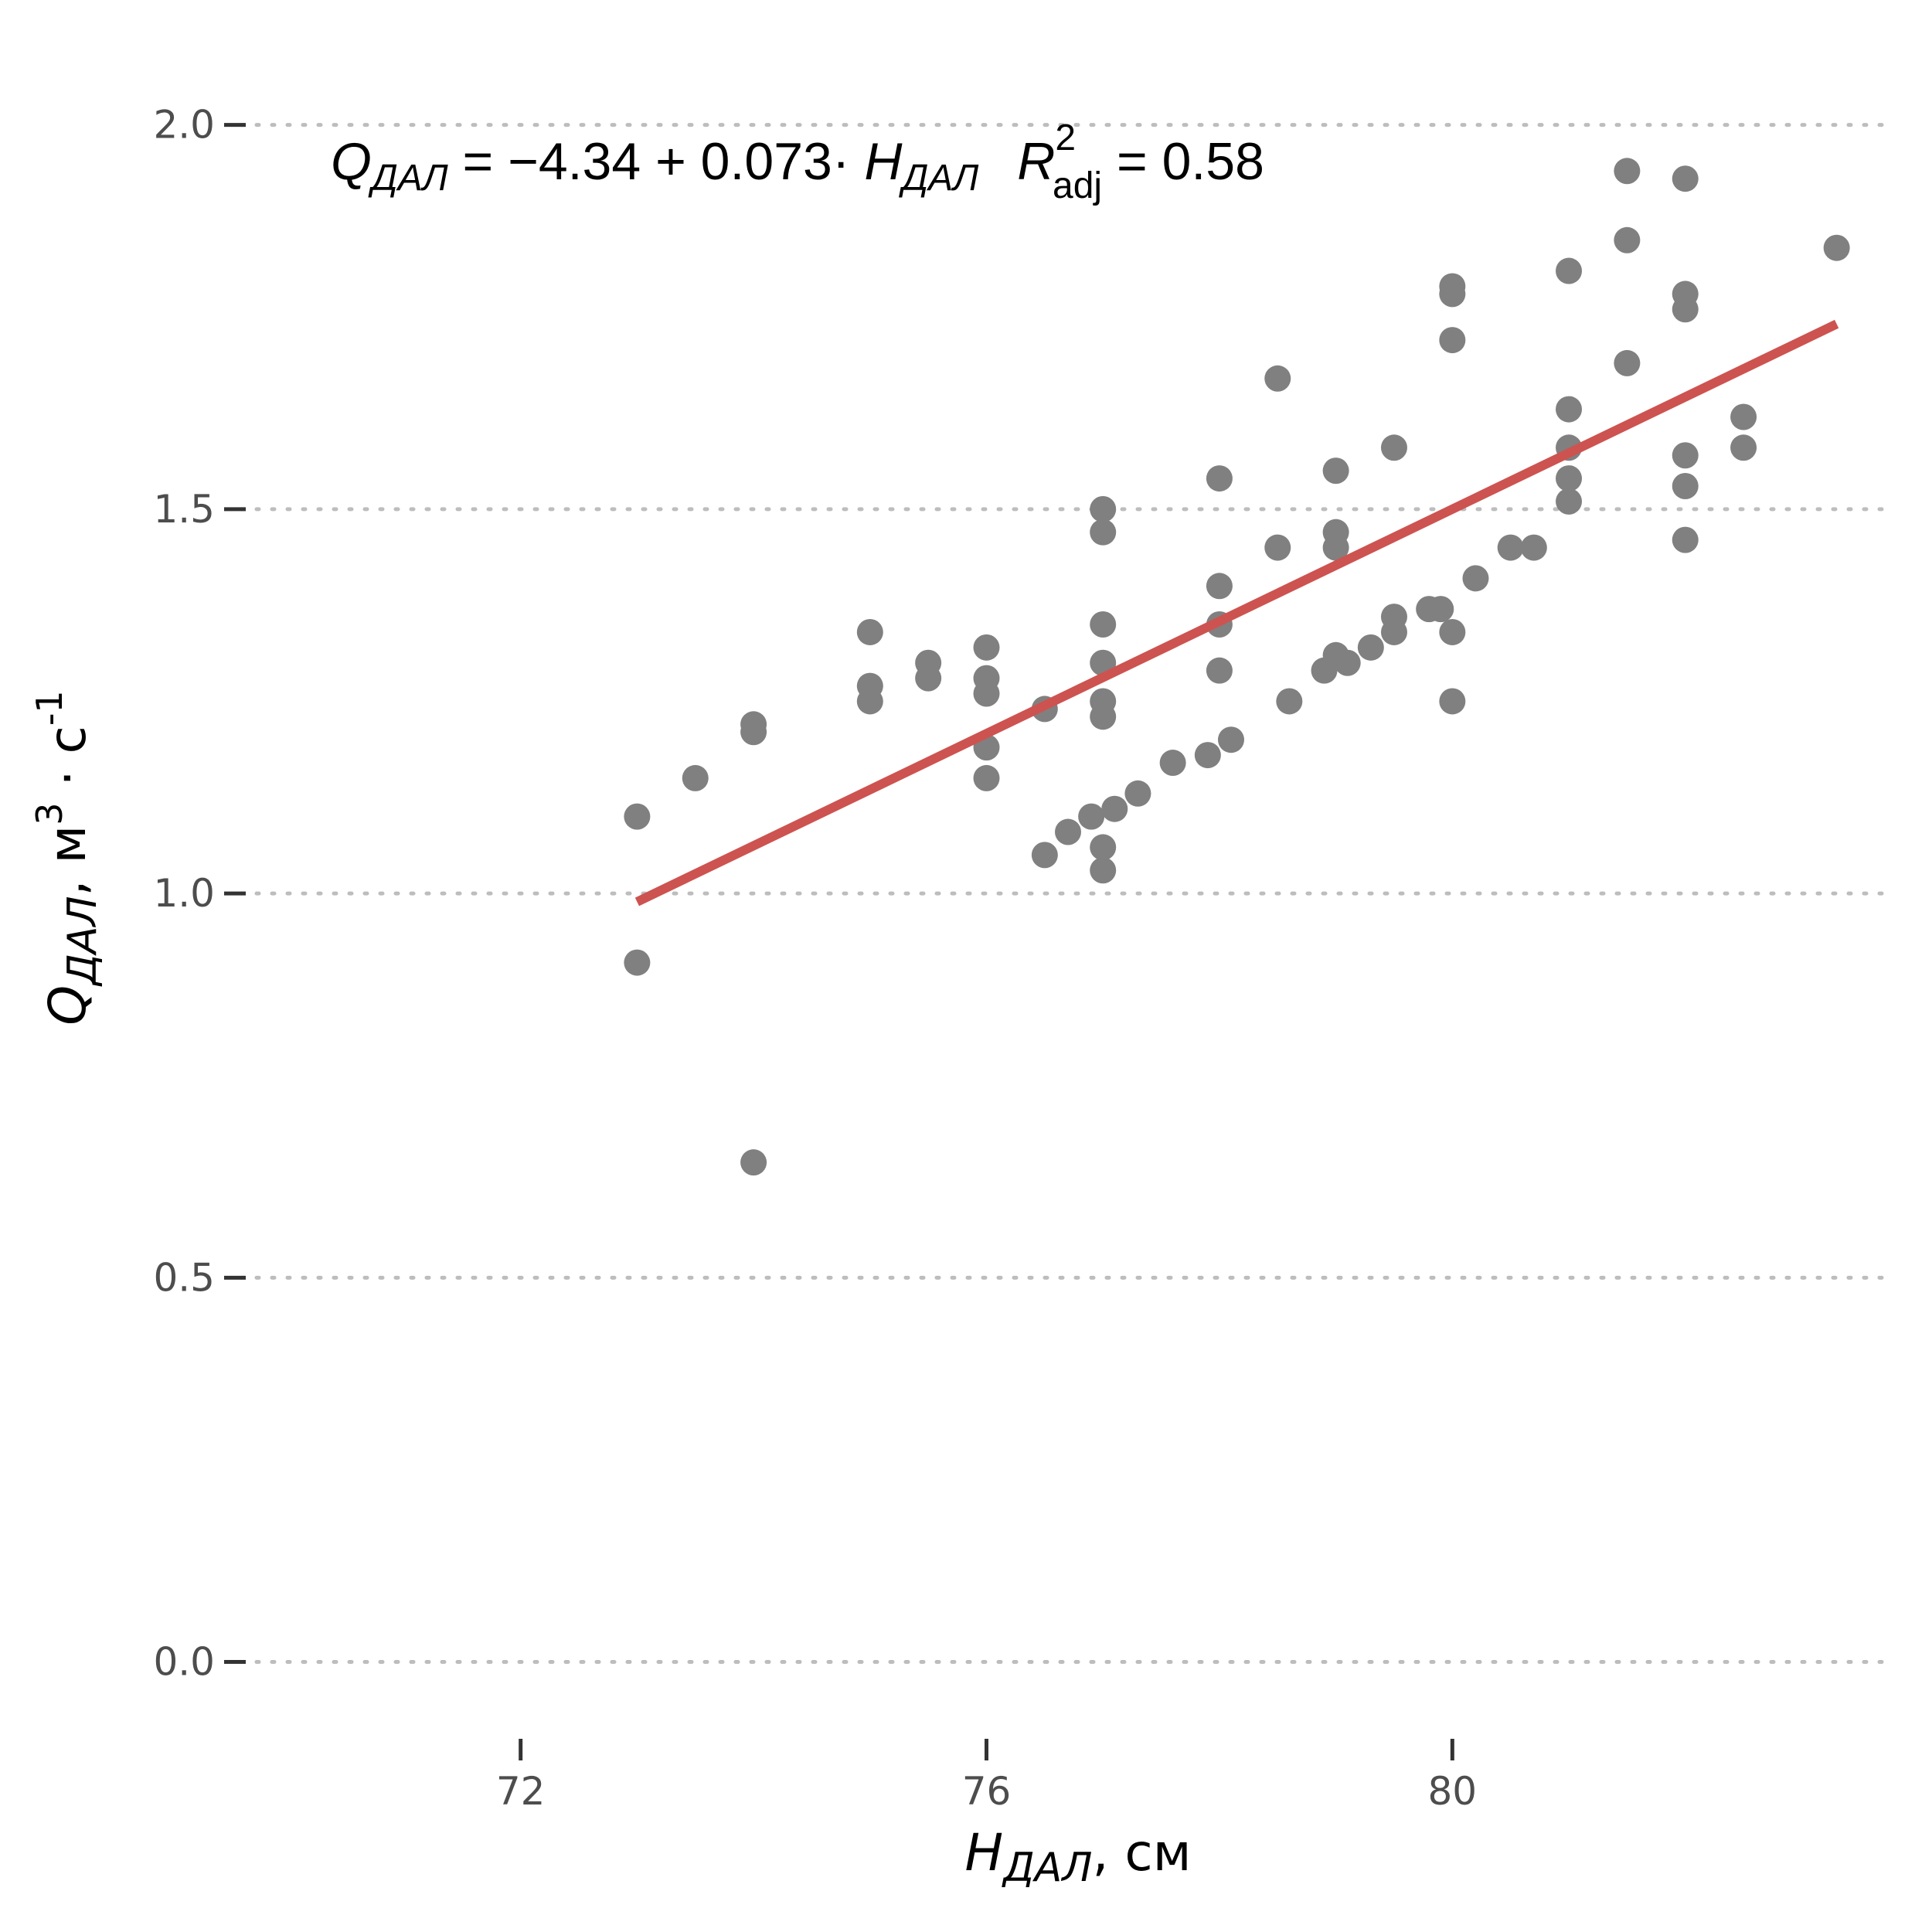 This screenshot has width=1932, height=1932. I want to click on y-tick-label: 2.0, so click(184, 126).